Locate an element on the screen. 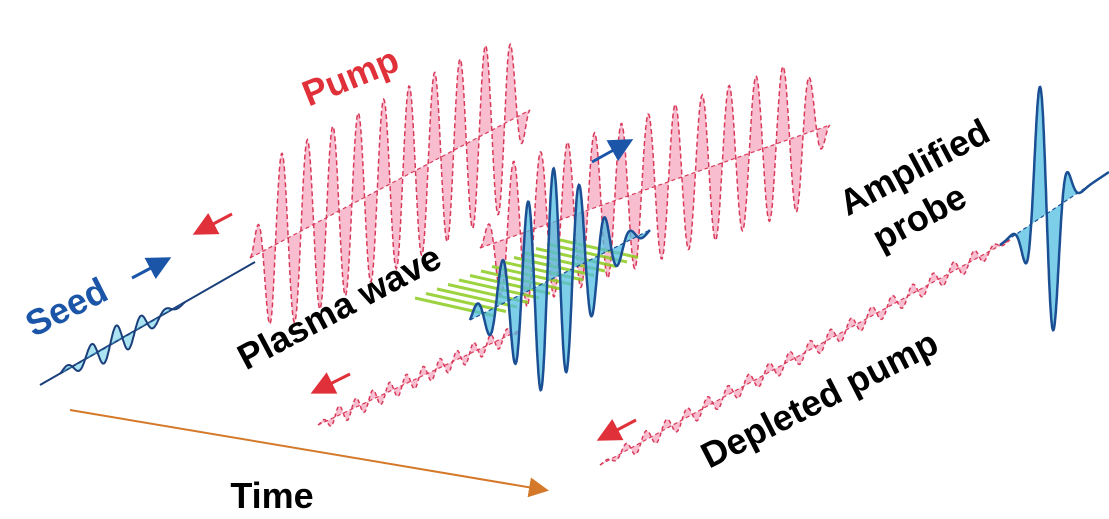 This screenshot has width=1109, height=519. seed-direction-arrow is located at coordinates (151, 268).